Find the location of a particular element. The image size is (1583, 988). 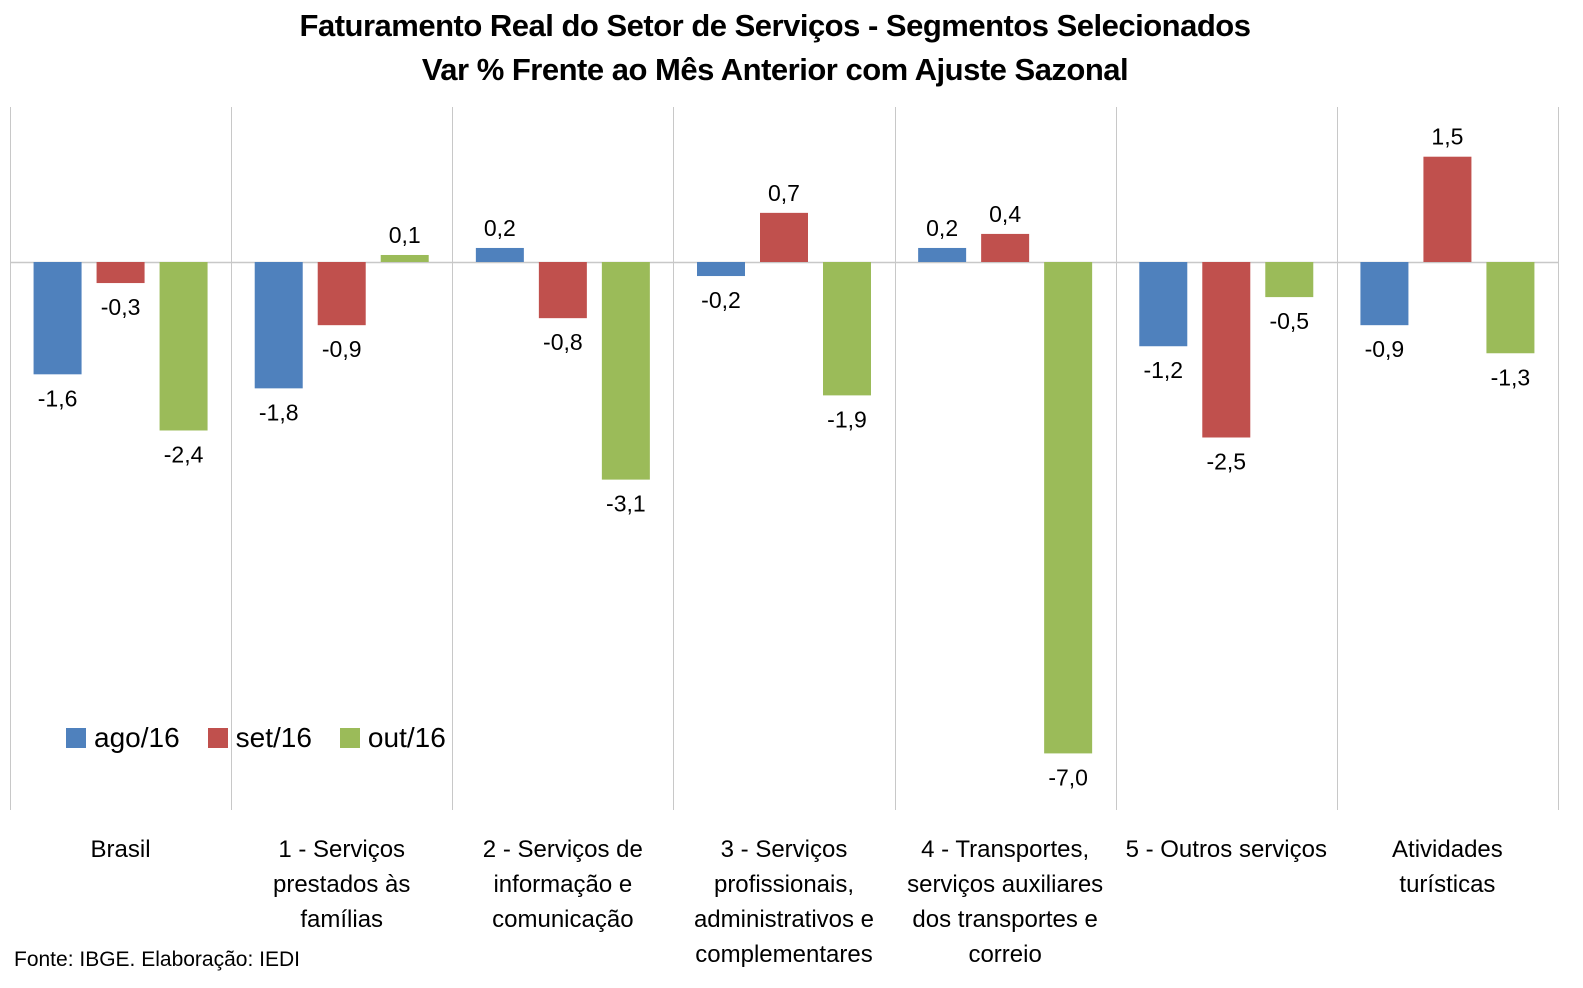

legend-label: set/16 is located at coordinates (273, 737).